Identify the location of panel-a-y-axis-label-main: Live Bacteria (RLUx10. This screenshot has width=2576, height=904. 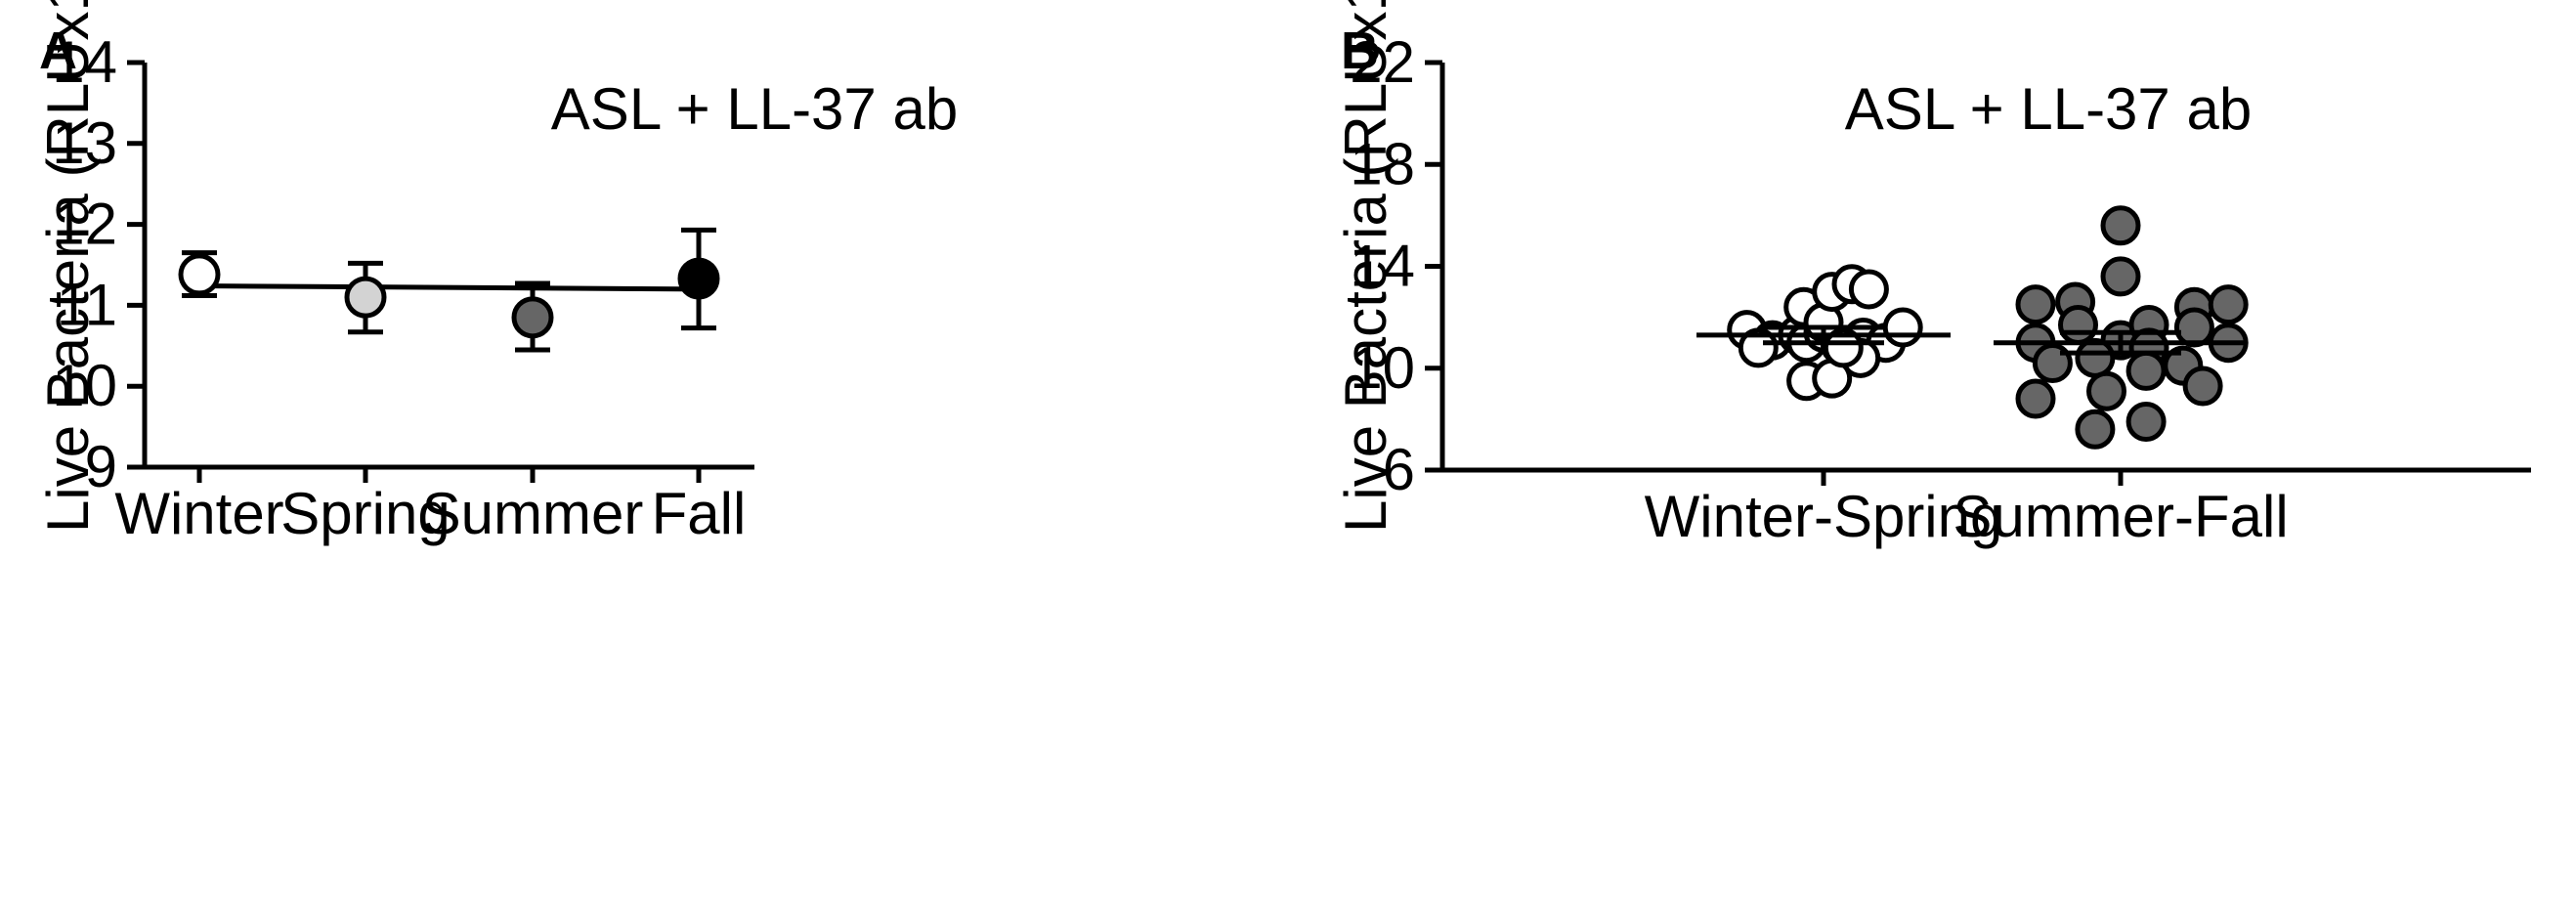
(68, 266).